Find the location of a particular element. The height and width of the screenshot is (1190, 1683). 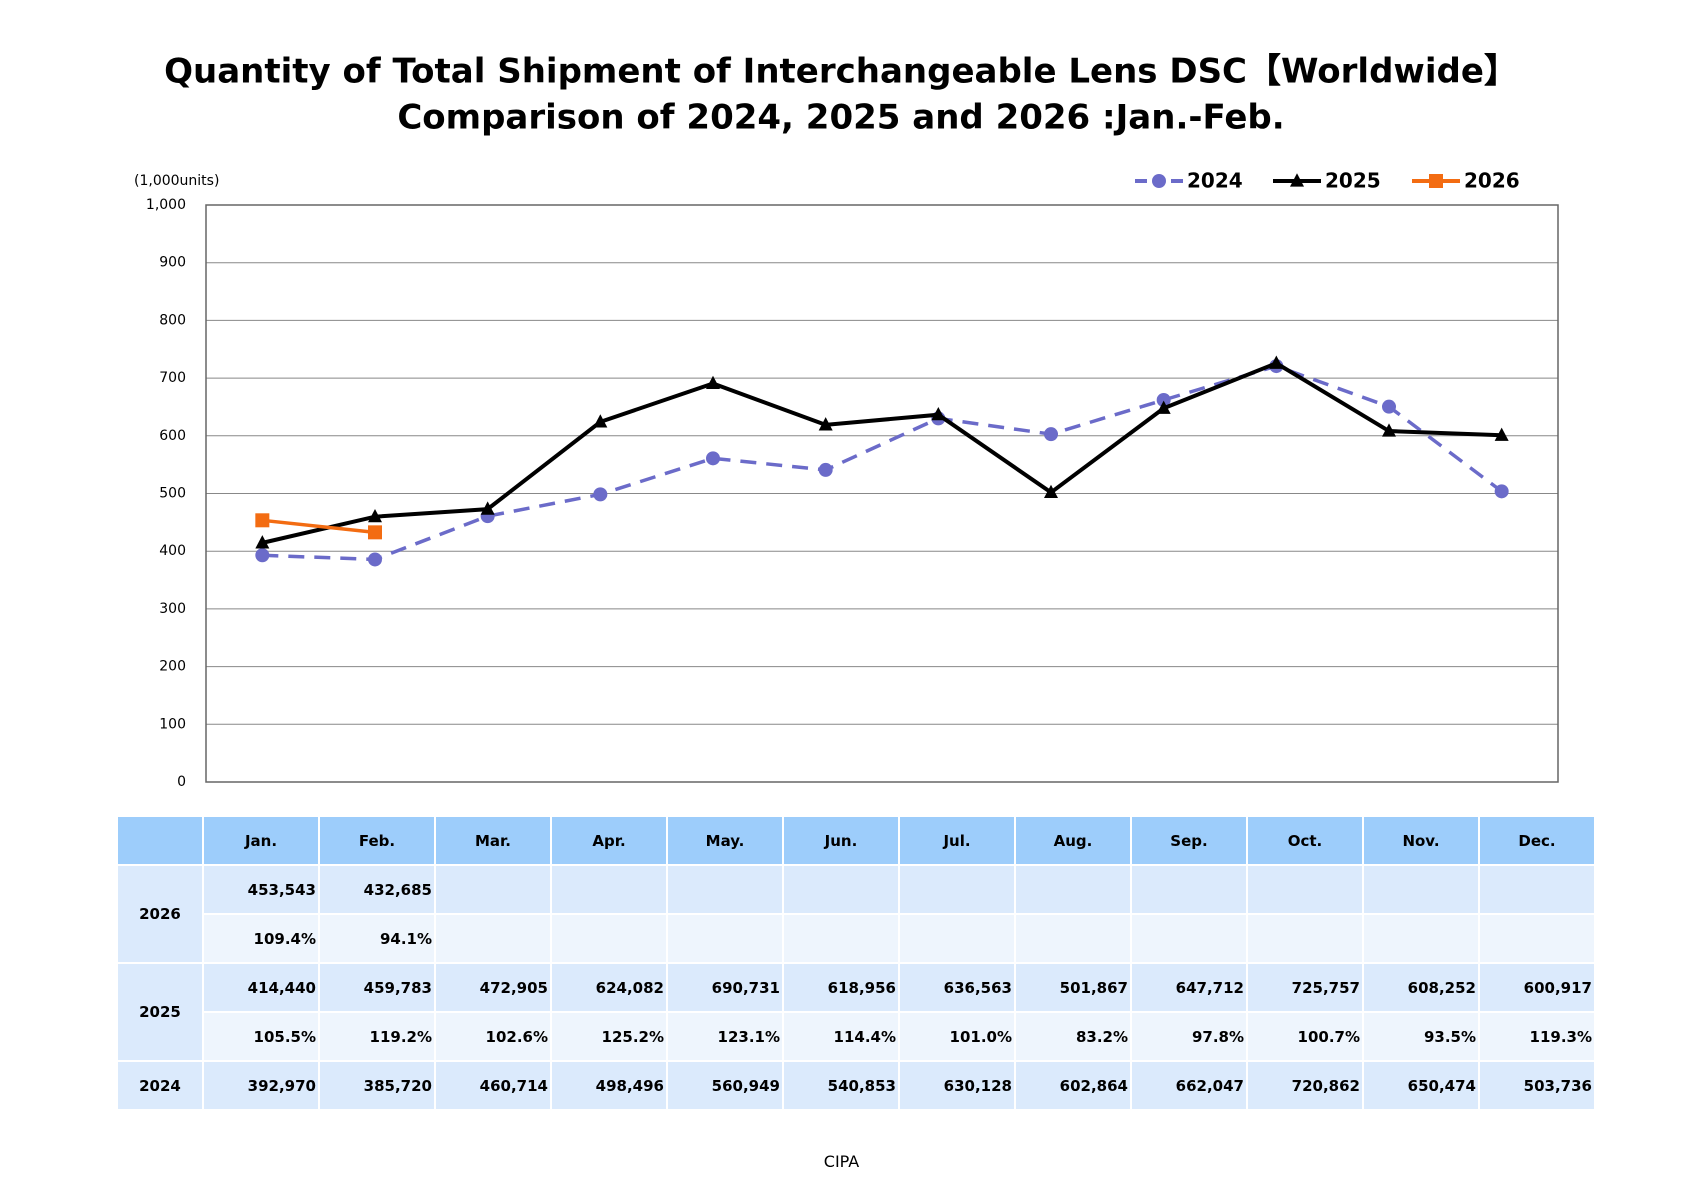

y-tick-label: 200 is located at coordinates (172, 667).